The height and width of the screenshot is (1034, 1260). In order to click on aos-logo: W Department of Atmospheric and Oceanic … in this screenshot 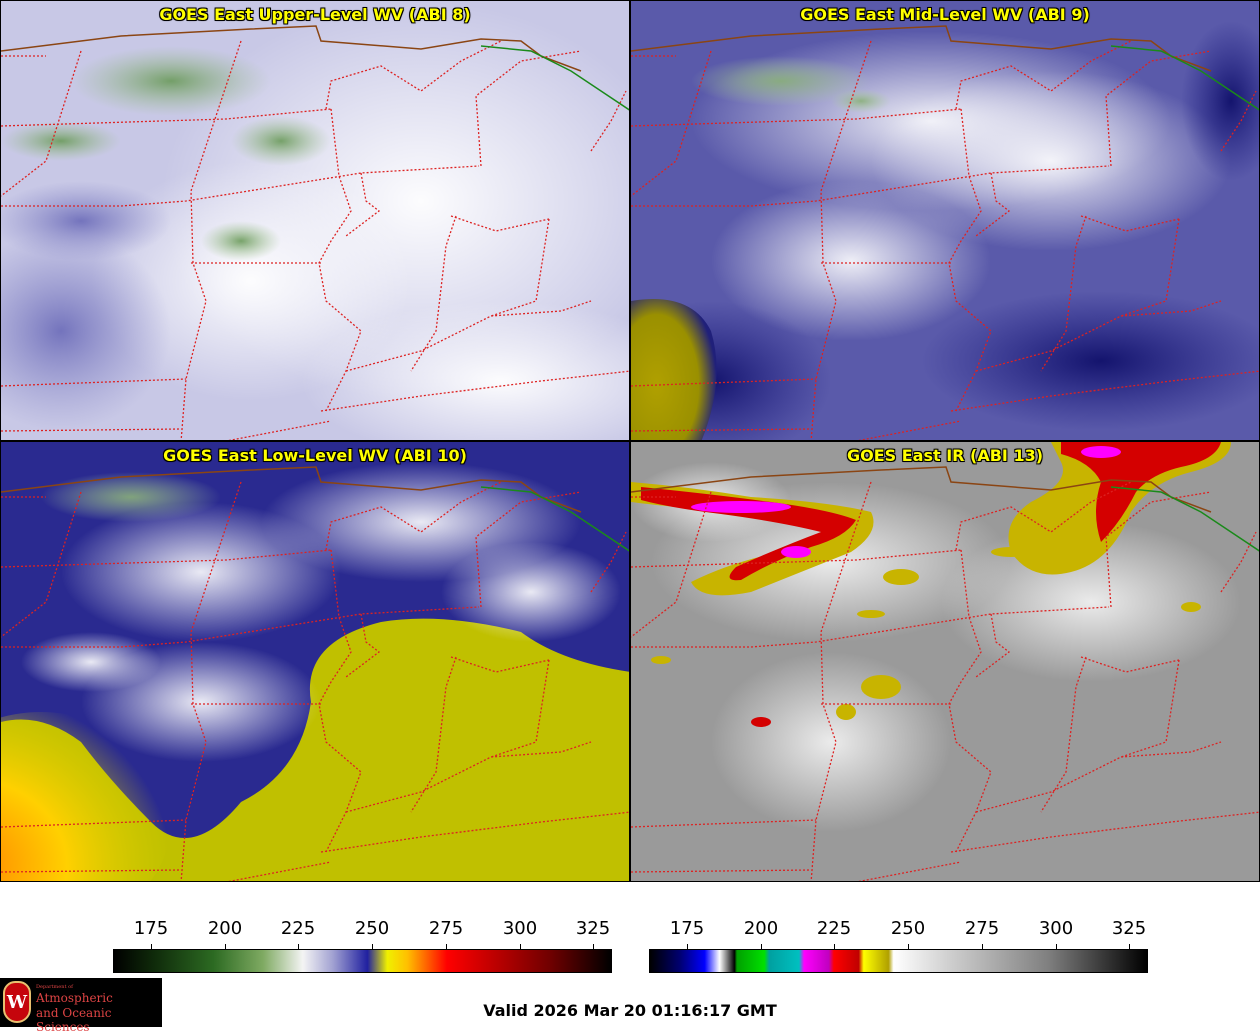, I will do `click(81, 1006)`.